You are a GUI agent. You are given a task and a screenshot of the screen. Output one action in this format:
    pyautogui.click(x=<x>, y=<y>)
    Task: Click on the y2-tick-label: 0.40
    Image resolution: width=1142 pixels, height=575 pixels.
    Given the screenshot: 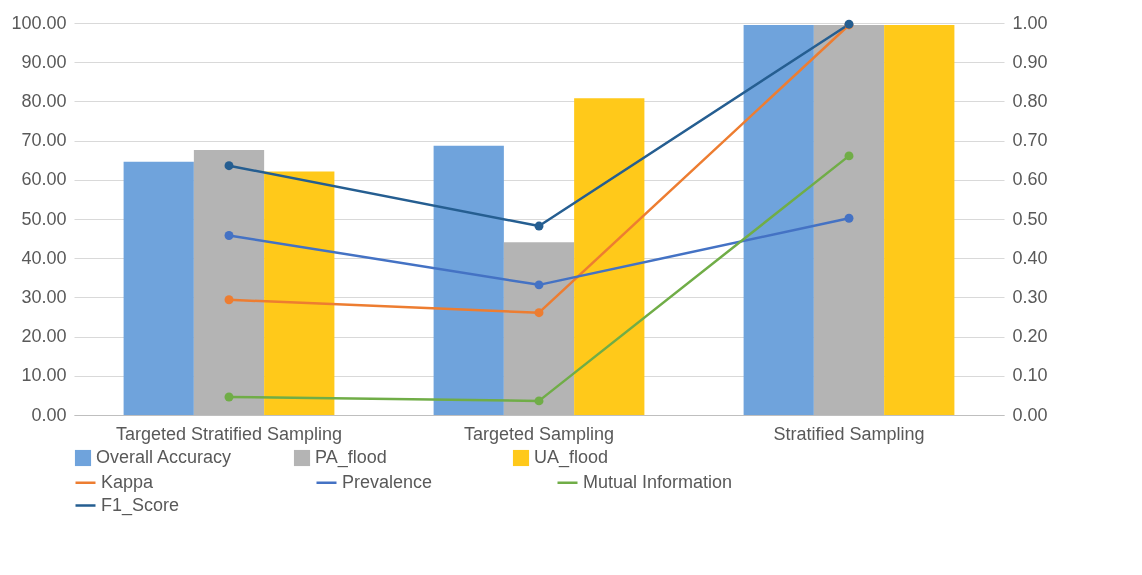 What is the action you would take?
    pyautogui.click(x=1030, y=257)
    